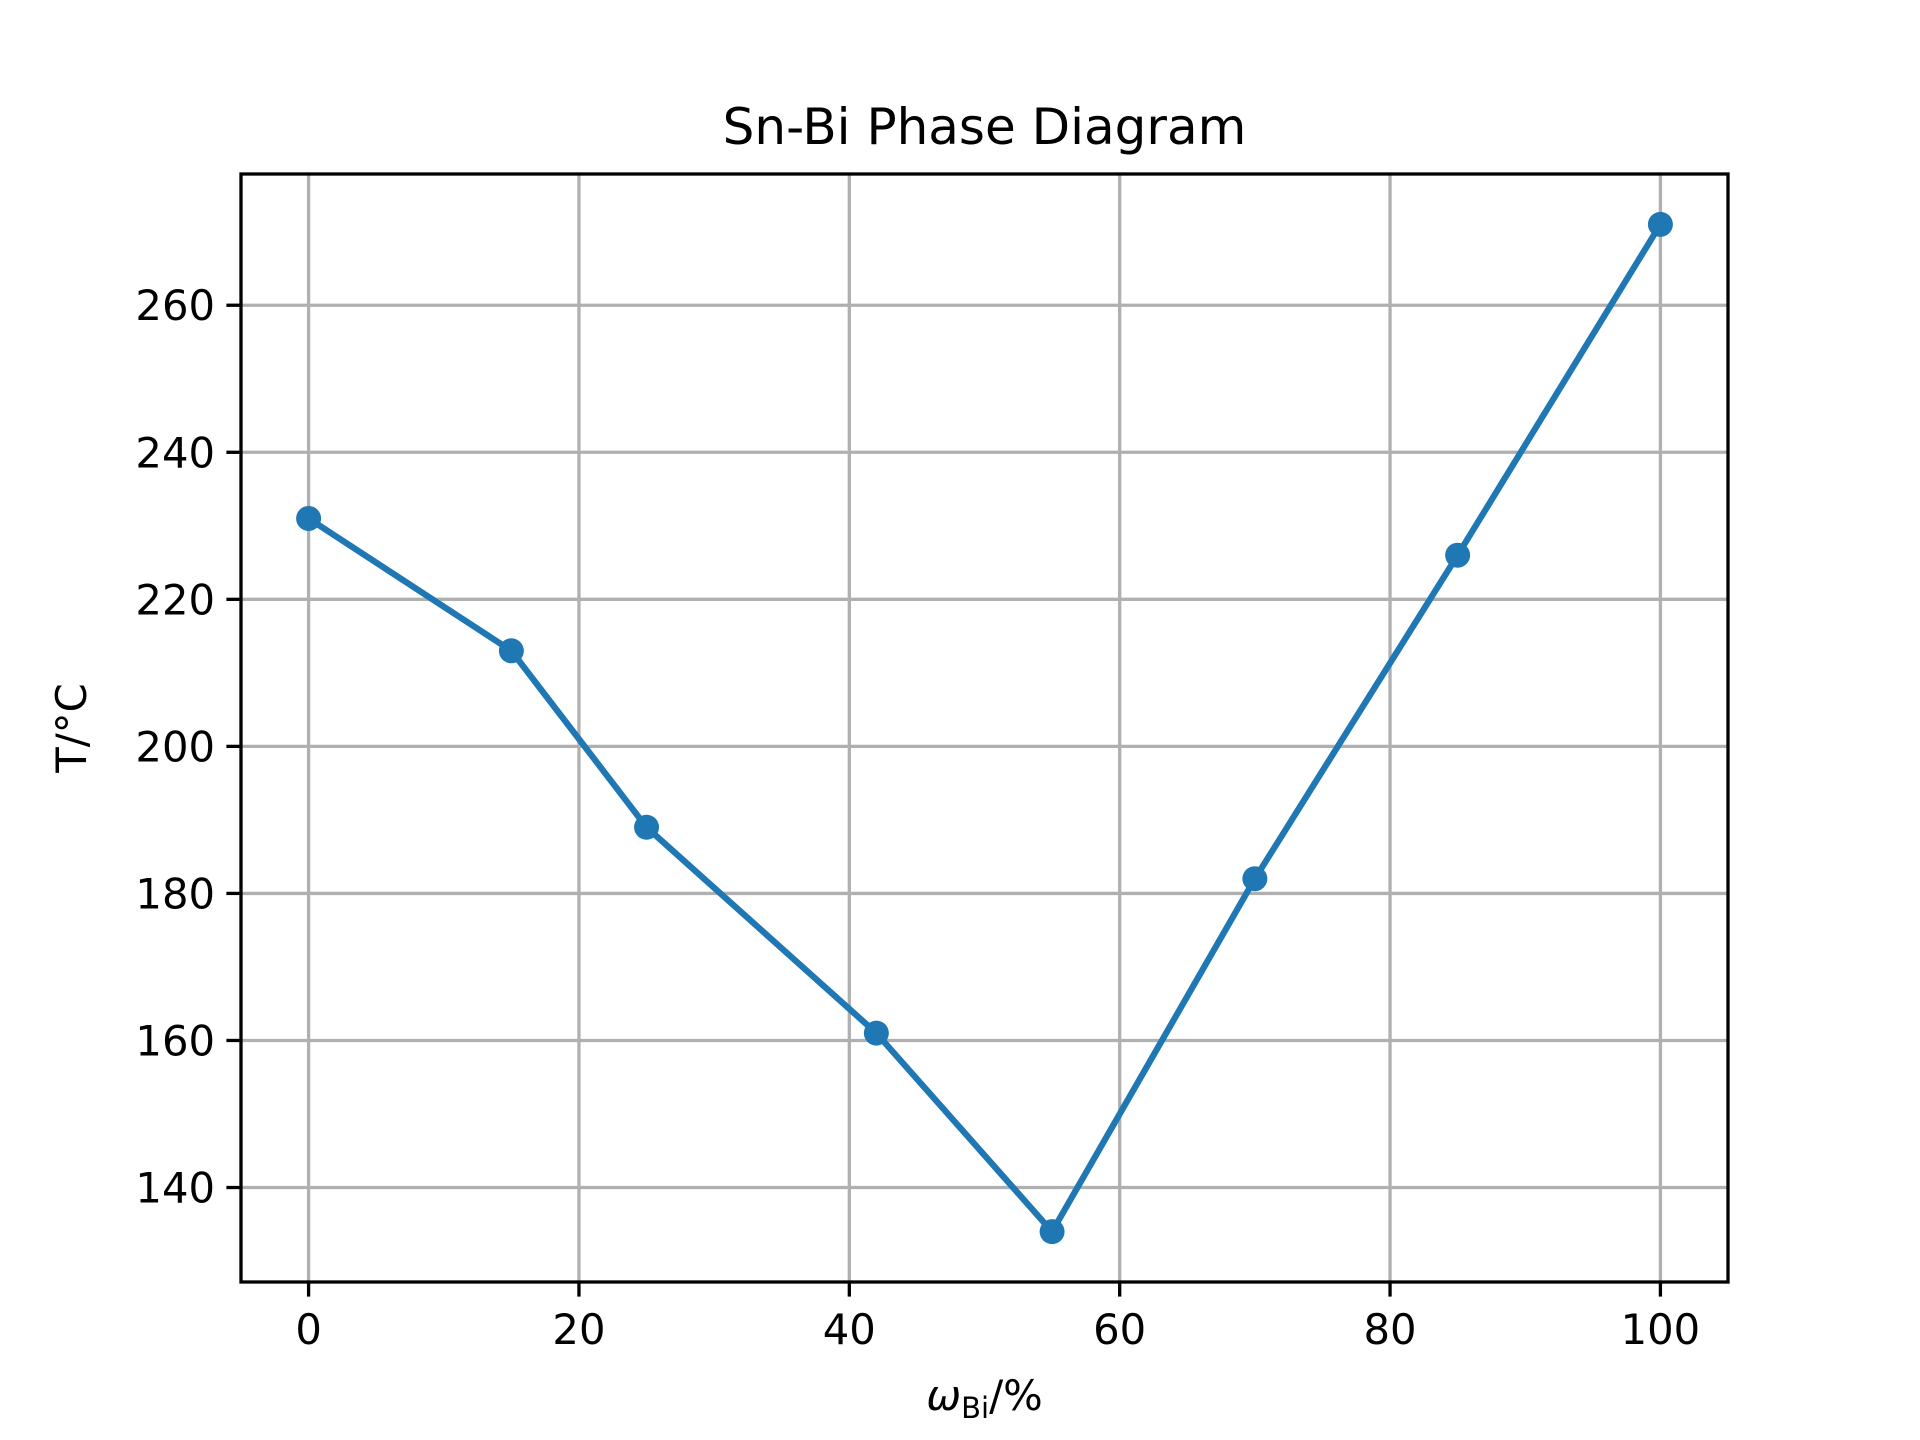 Image resolution: width=1920 pixels, height=1440 pixels. What do you see at coordinates (308, 1329) in the screenshot?
I see `x-tick-label: 0` at bounding box center [308, 1329].